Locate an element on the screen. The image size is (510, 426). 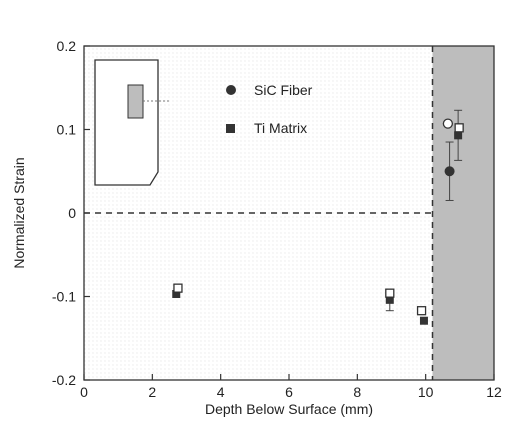
x-tick-label: 12 is located at coordinates (494, 392).